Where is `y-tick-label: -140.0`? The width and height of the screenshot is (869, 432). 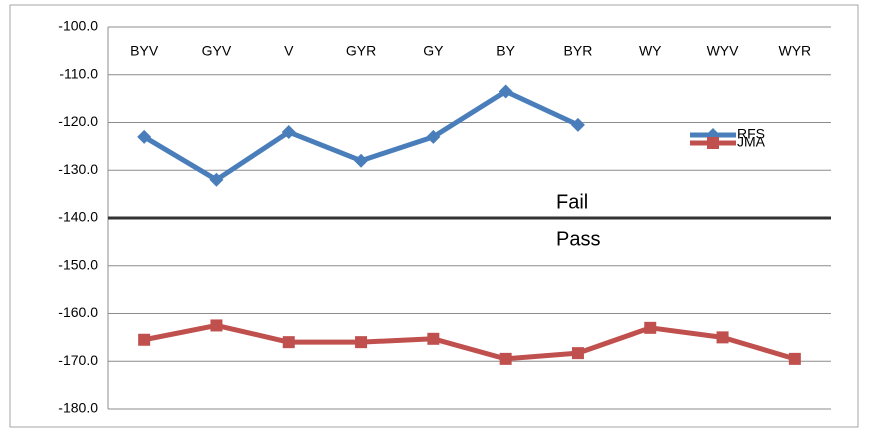
y-tick-label: -140.0 is located at coordinates (78, 217).